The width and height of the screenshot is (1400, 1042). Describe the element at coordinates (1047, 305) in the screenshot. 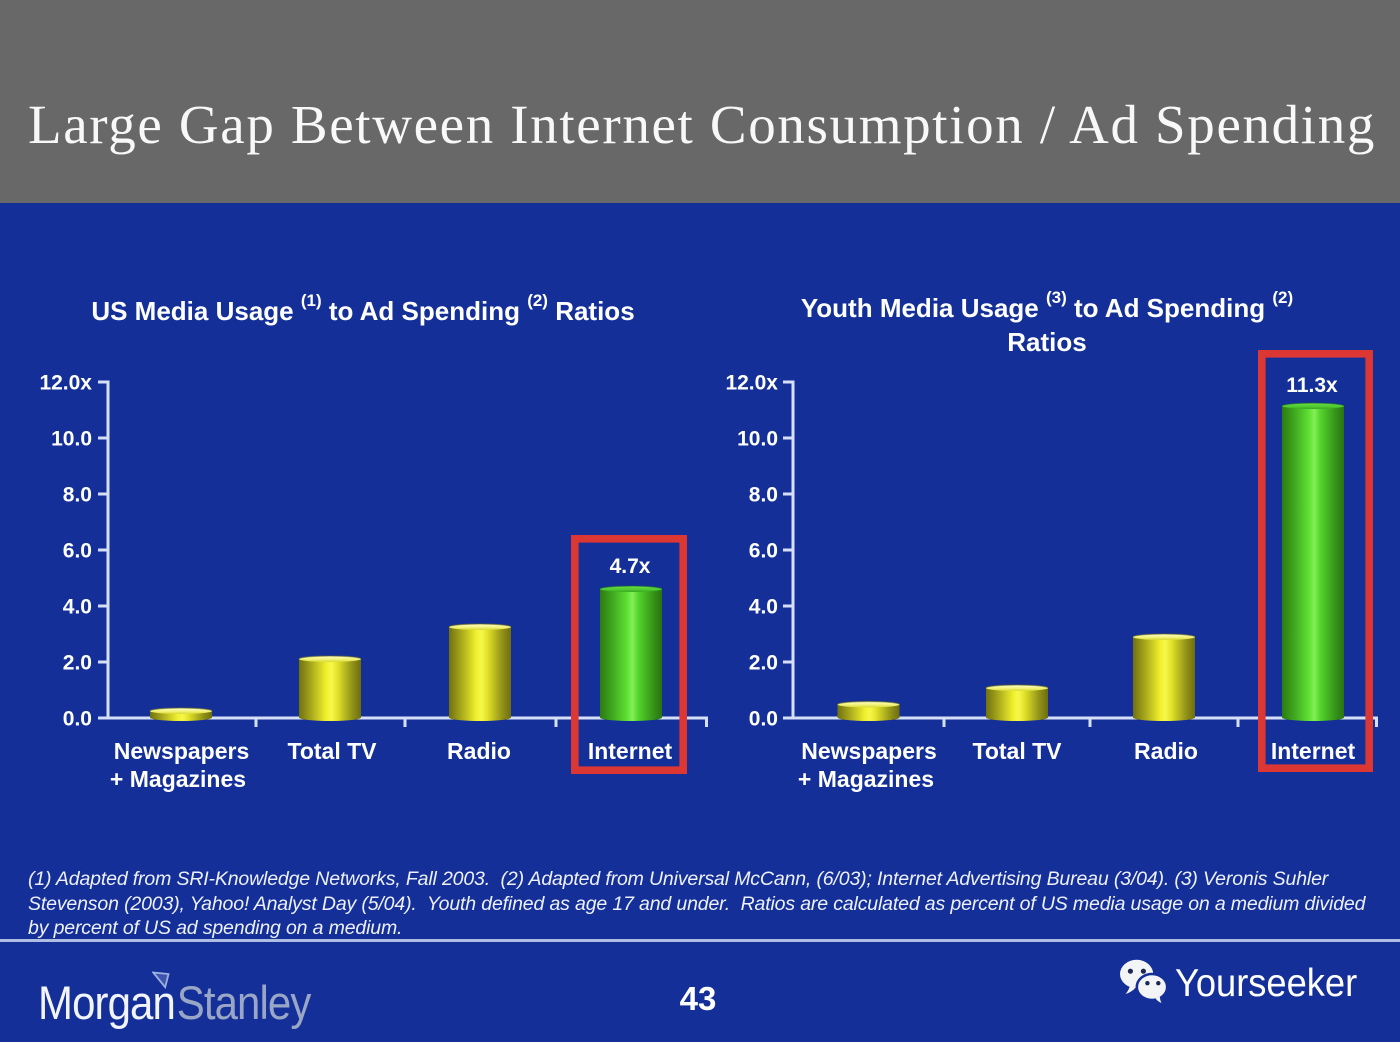

I see `svg-text:Youth Media Usage (3) to Ad Sp: Youth Media Usage (3) to Ad Spending (2)` at that location.